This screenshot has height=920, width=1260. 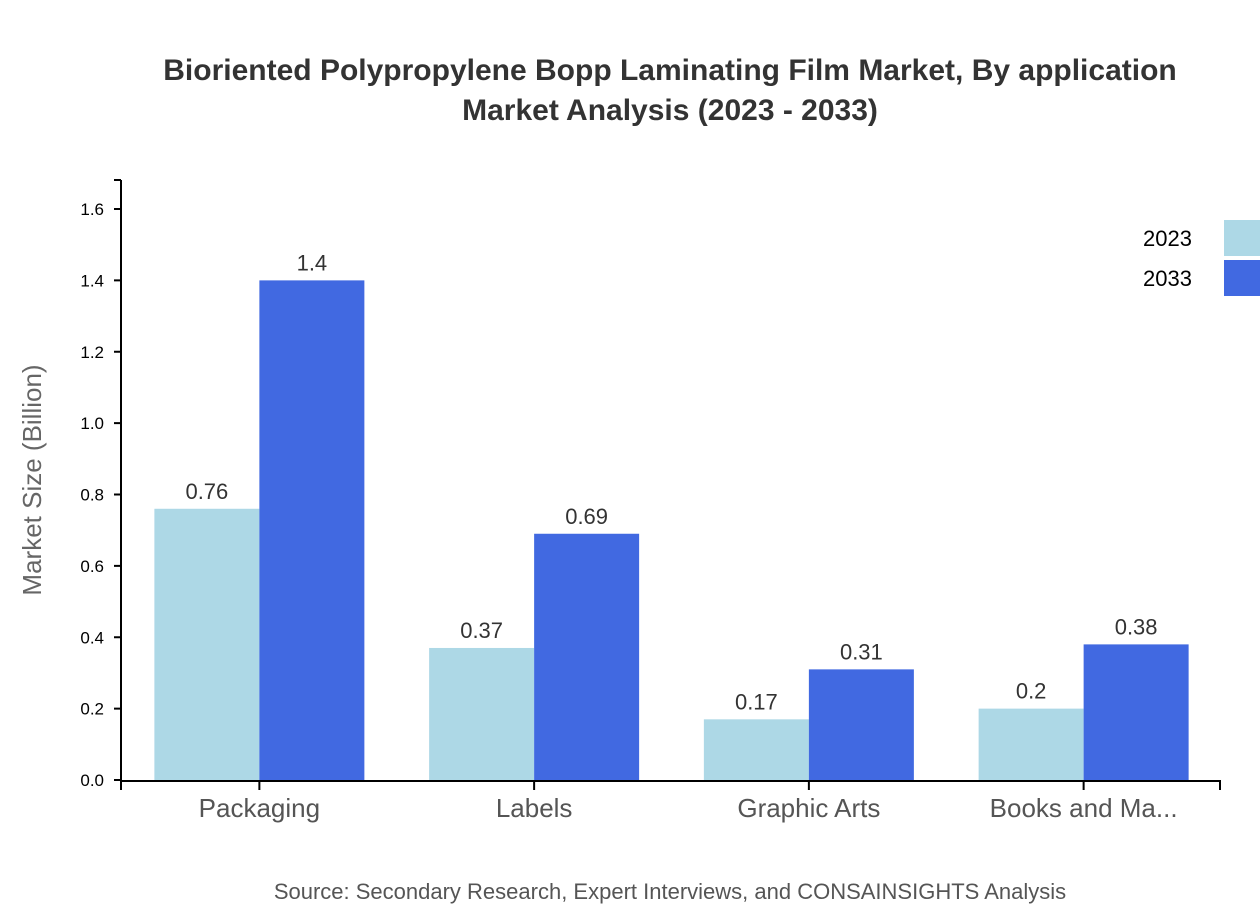 I want to click on y-tick-label: 1.2, so click(x=92, y=352).